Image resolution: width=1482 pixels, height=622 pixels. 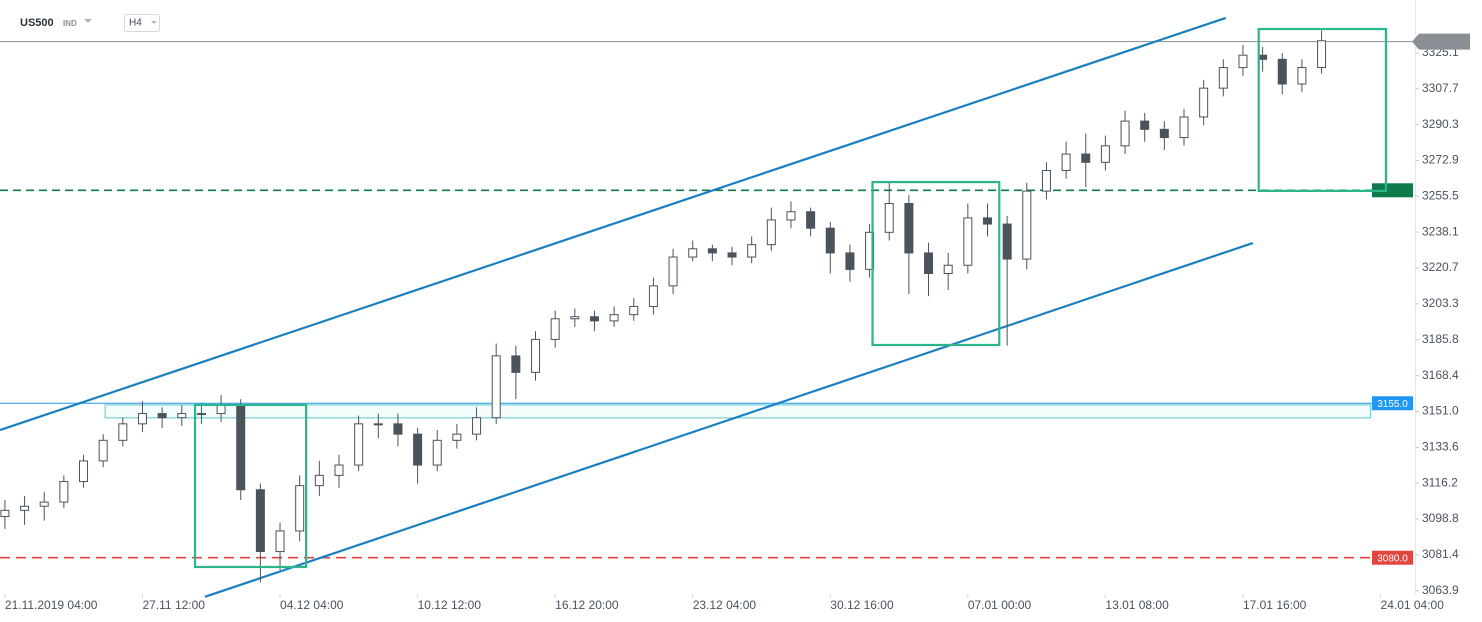 I want to click on instrument-type: IND, so click(x=70, y=23).